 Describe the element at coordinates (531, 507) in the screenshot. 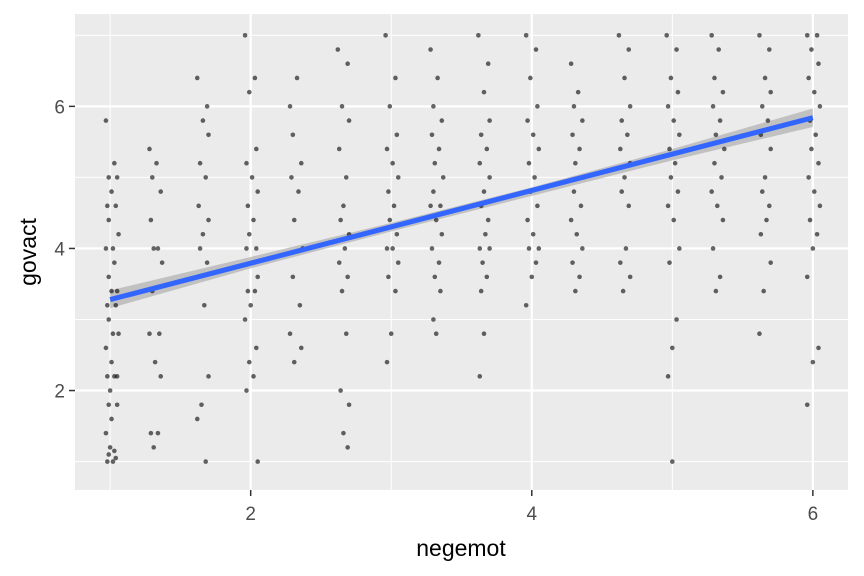

I see `x-axis-ticks: 2 4 6` at that location.